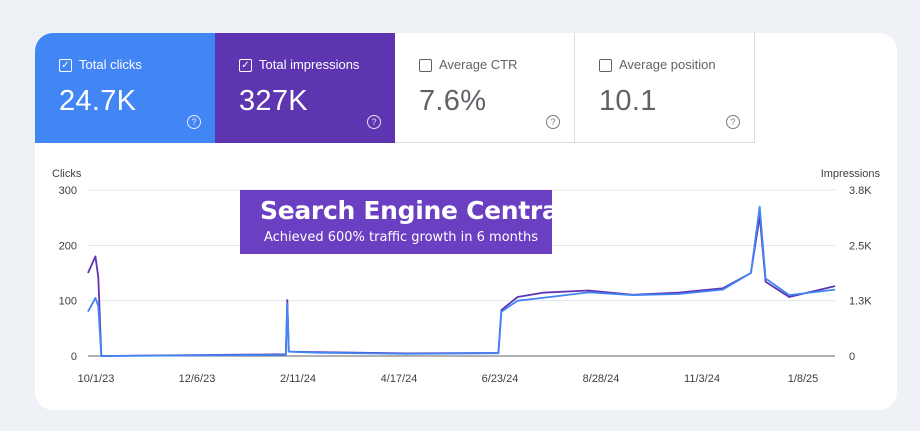 This screenshot has width=920, height=431. I want to click on x-tick-label: 12/6/23, so click(197, 379).